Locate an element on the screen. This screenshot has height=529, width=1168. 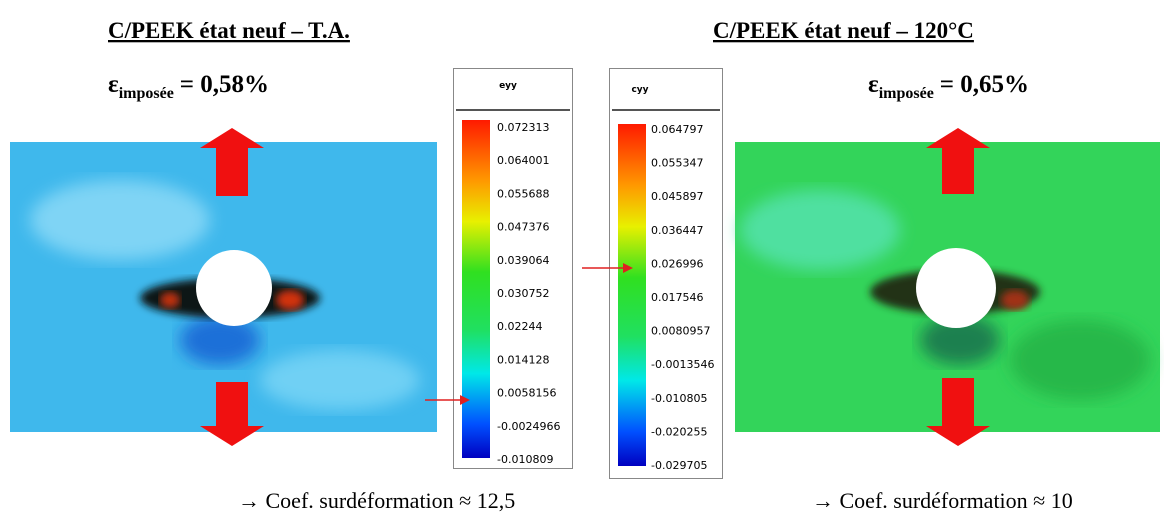
colorbar-label: 0.036447 is located at coordinates (677, 230).